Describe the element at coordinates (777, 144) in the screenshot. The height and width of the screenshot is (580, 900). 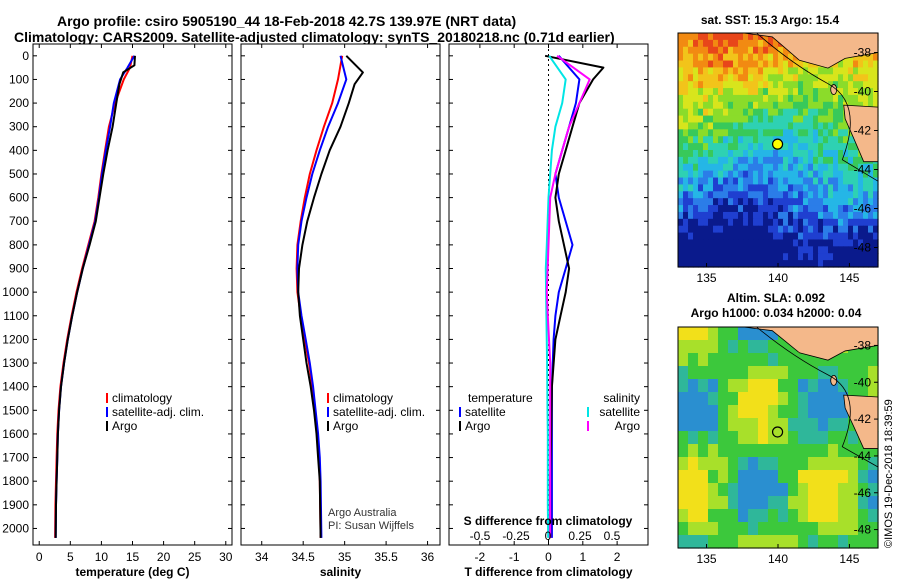
I see `sst-profile-marker` at that location.